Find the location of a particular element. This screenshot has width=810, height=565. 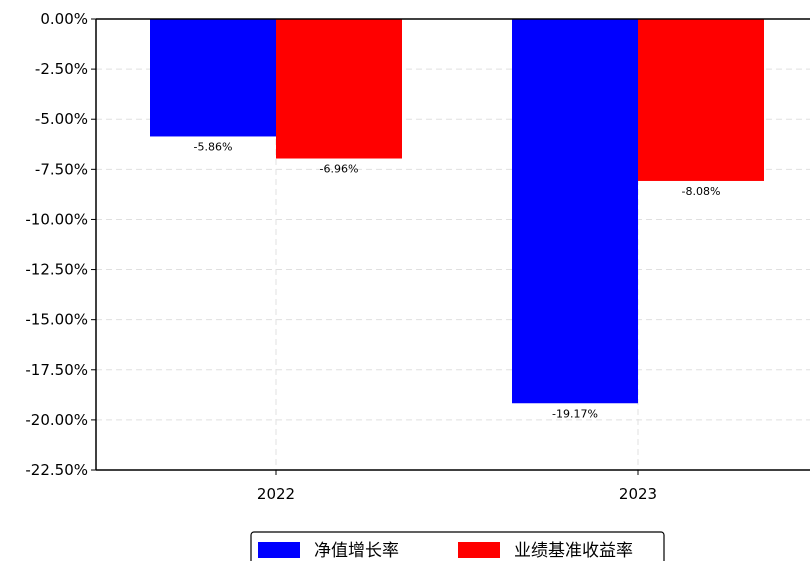

legend-label: 净值增长率 is located at coordinates (356, 551).